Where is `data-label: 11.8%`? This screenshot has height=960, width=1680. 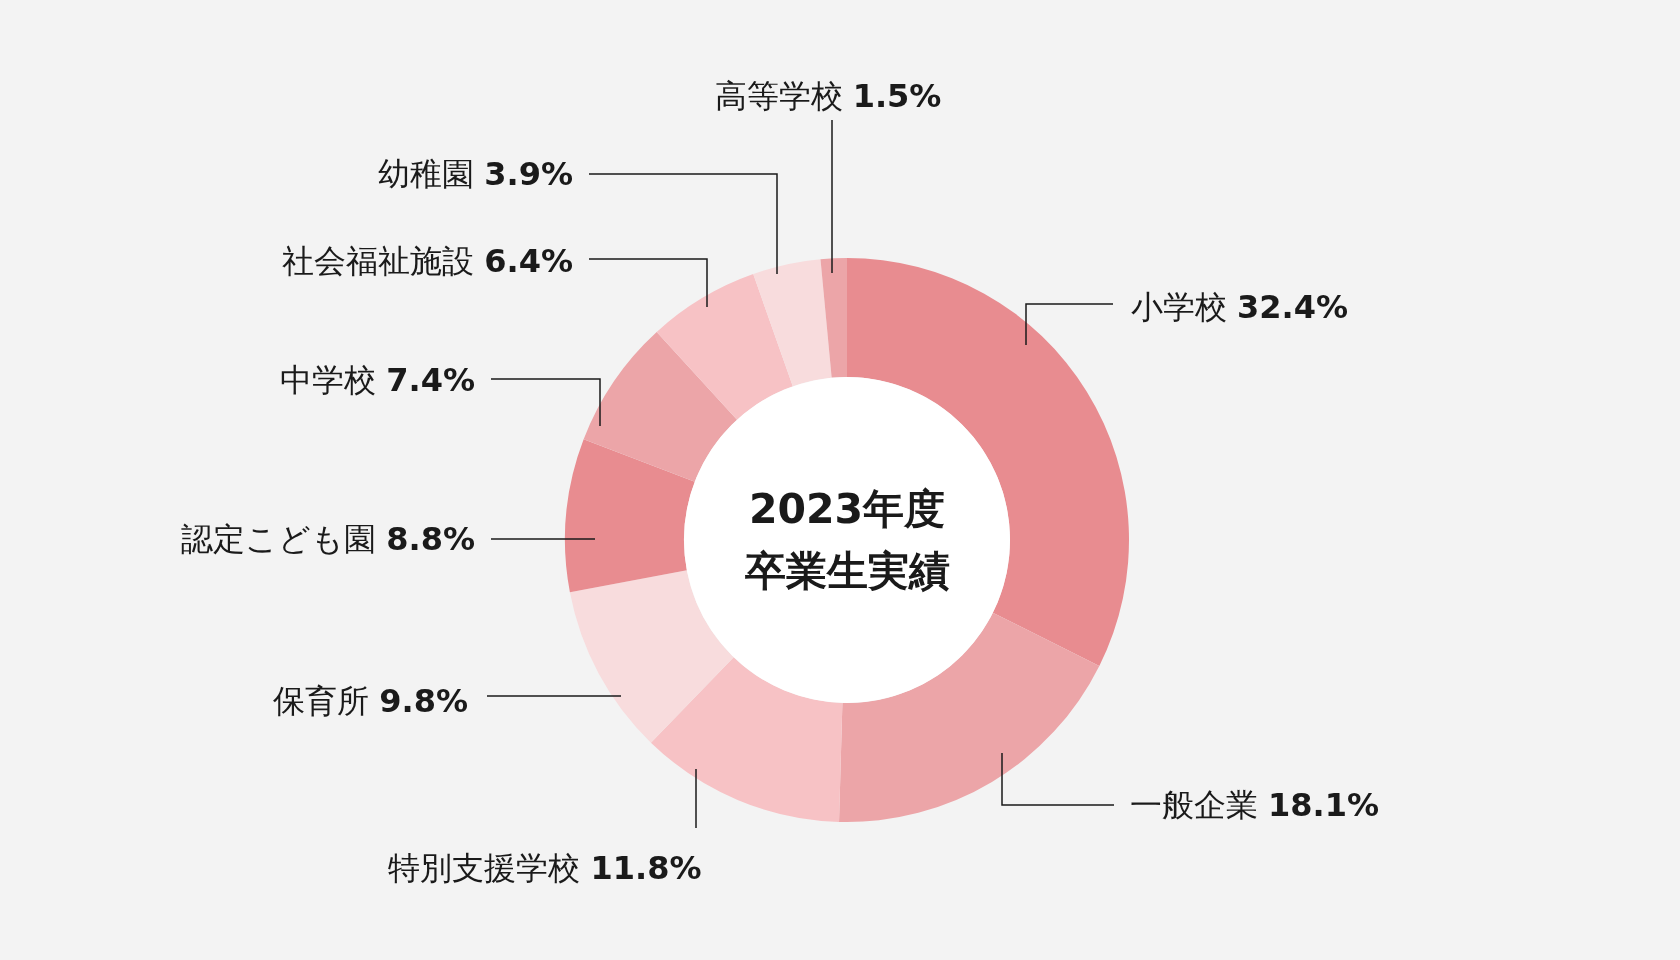 data-label: 11.8% is located at coordinates (646, 868).